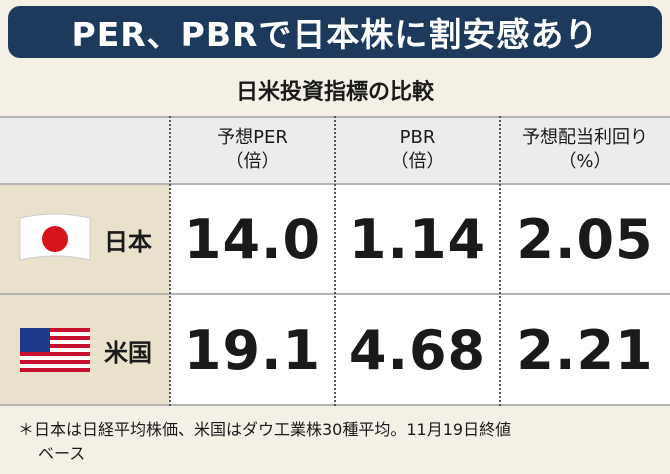 The image size is (670, 474). What do you see at coordinates (252, 239) in the screenshot?
I see `cell: 14.0` at bounding box center [252, 239].